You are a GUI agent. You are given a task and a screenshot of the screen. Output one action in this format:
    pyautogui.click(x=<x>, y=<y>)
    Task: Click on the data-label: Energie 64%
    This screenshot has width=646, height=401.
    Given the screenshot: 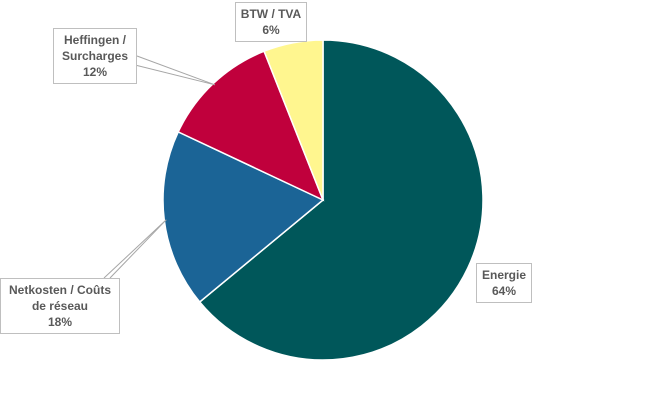 What is the action you would take?
    pyautogui.click(x=504, y=283)
    